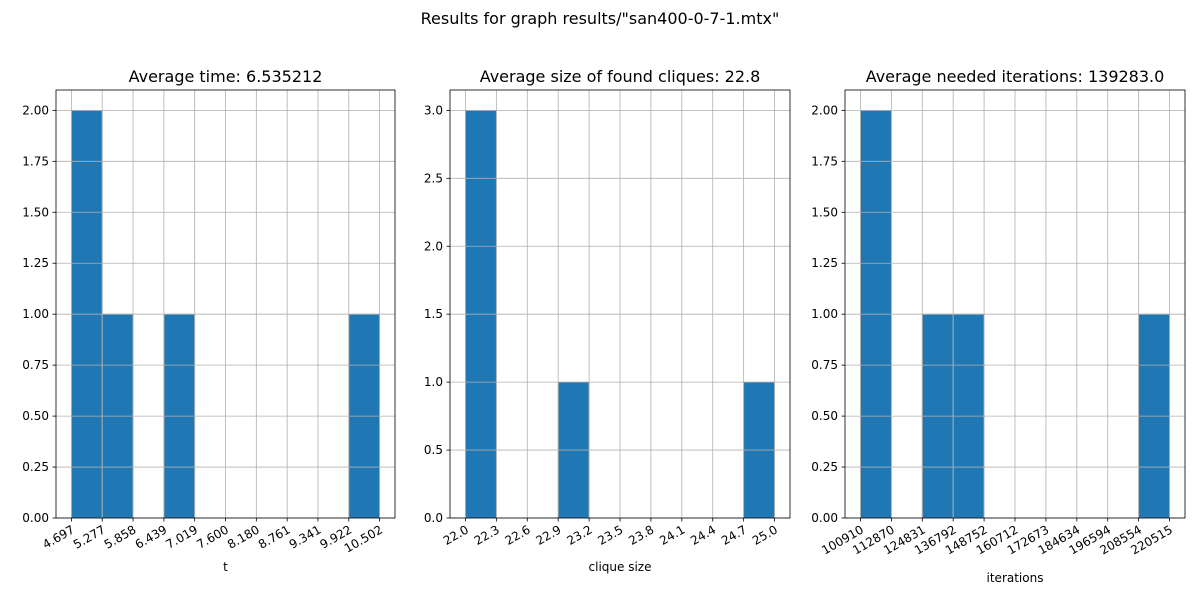 This screenshot has width=1200, height=600. What do you see at coordinates (226, 76) in the screenshot?
I see `chart-title: Average time: 6.535212` at bounding box center [226, 76].